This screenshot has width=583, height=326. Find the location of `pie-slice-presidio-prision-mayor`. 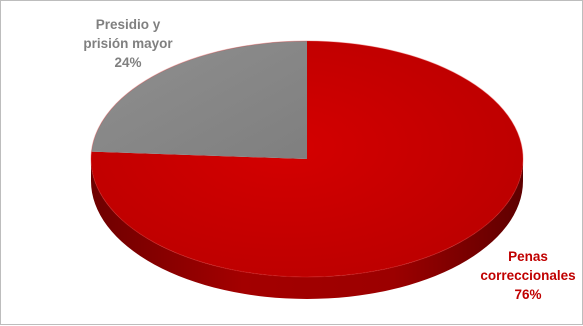

pie-slice-presidio-prision-mayor is located at coordinates (199, 100).